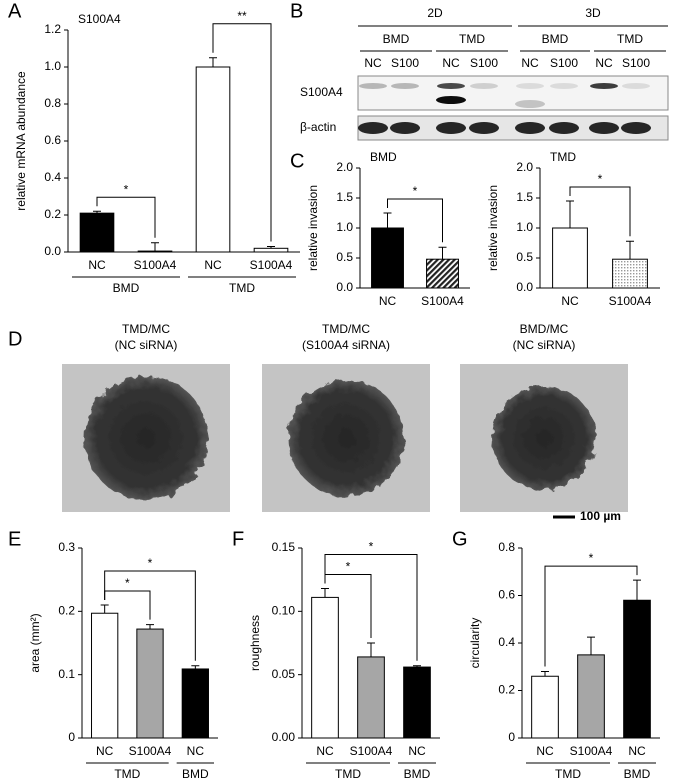 The height and width of the screenshot is (784, 675). Describe the element at coordinates (284, 547) in the screenshot. I see `y-tick-label: 0.15` at that location.